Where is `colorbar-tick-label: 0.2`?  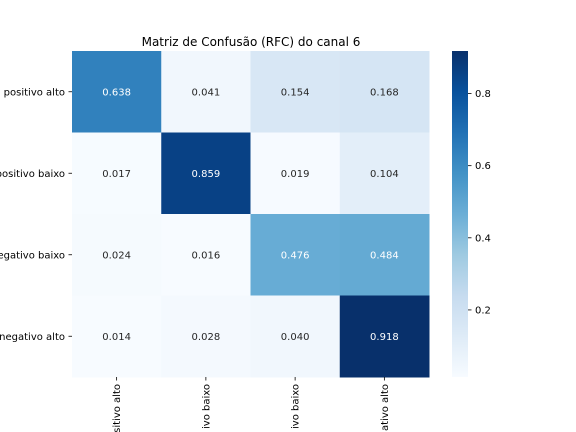
colorbar-tick-label: 0.2 is located at coordinates (483, 310).